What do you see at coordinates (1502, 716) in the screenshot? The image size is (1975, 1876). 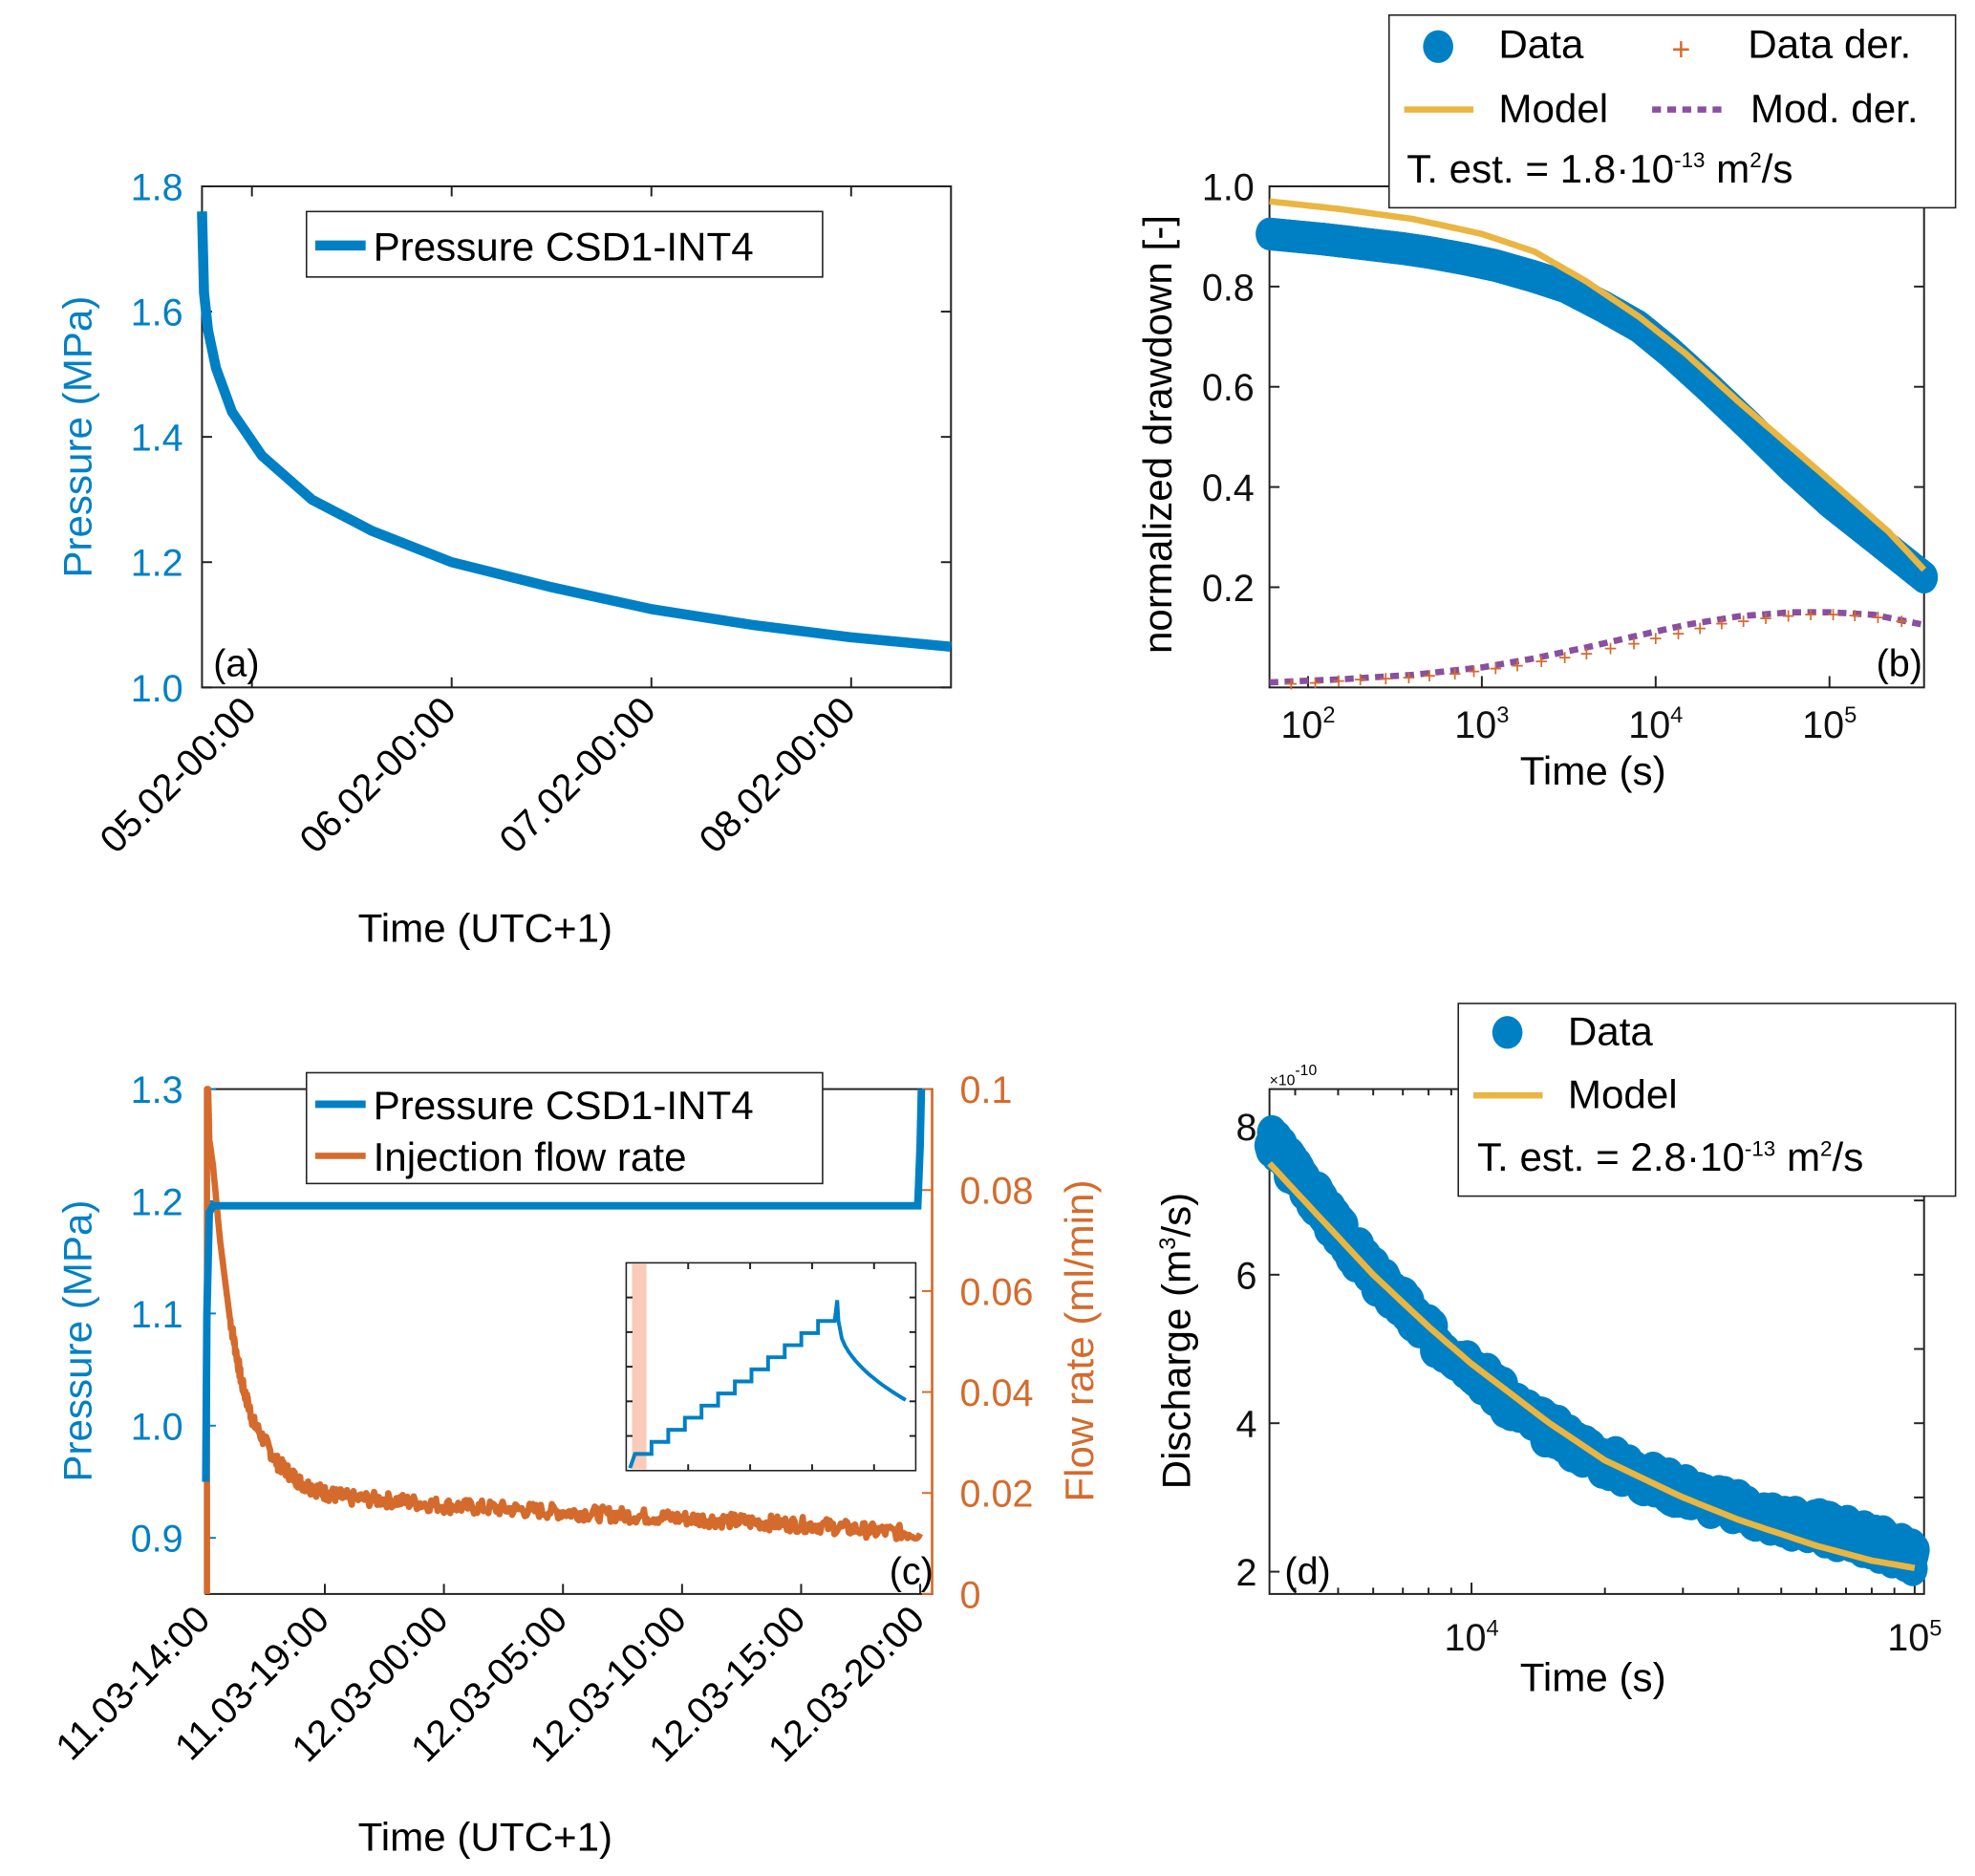 I see `panel-b-xtick-exp: 3` at bounding box center [1502, 716].